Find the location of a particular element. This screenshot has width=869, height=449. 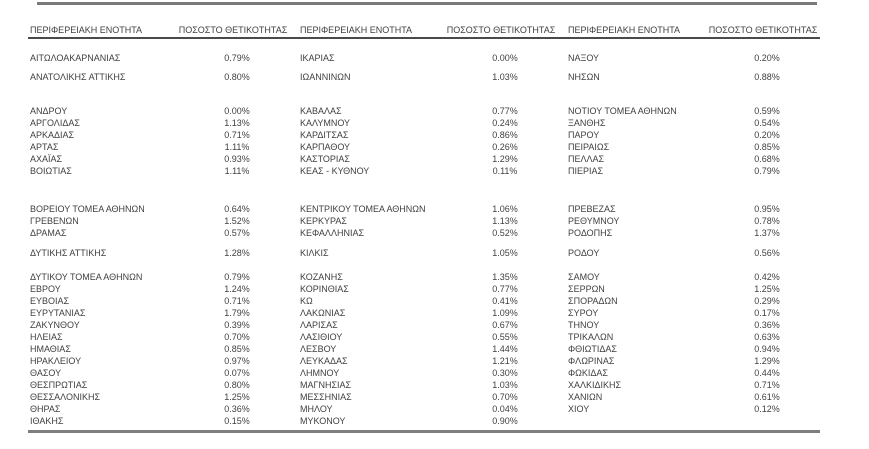

rate-cell: 0.41% is located at coordinates (505, 301).